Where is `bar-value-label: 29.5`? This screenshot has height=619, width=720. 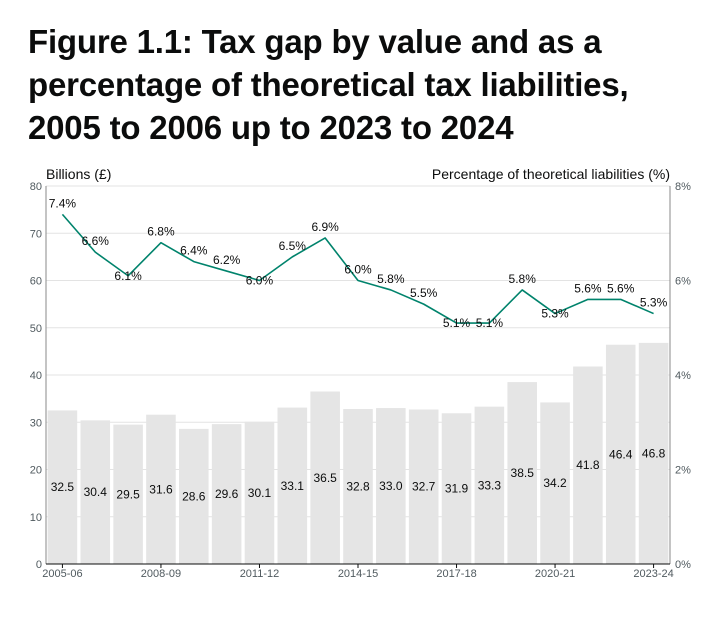
bar-value-label: 29.5 is located at coordinates (128, 494).